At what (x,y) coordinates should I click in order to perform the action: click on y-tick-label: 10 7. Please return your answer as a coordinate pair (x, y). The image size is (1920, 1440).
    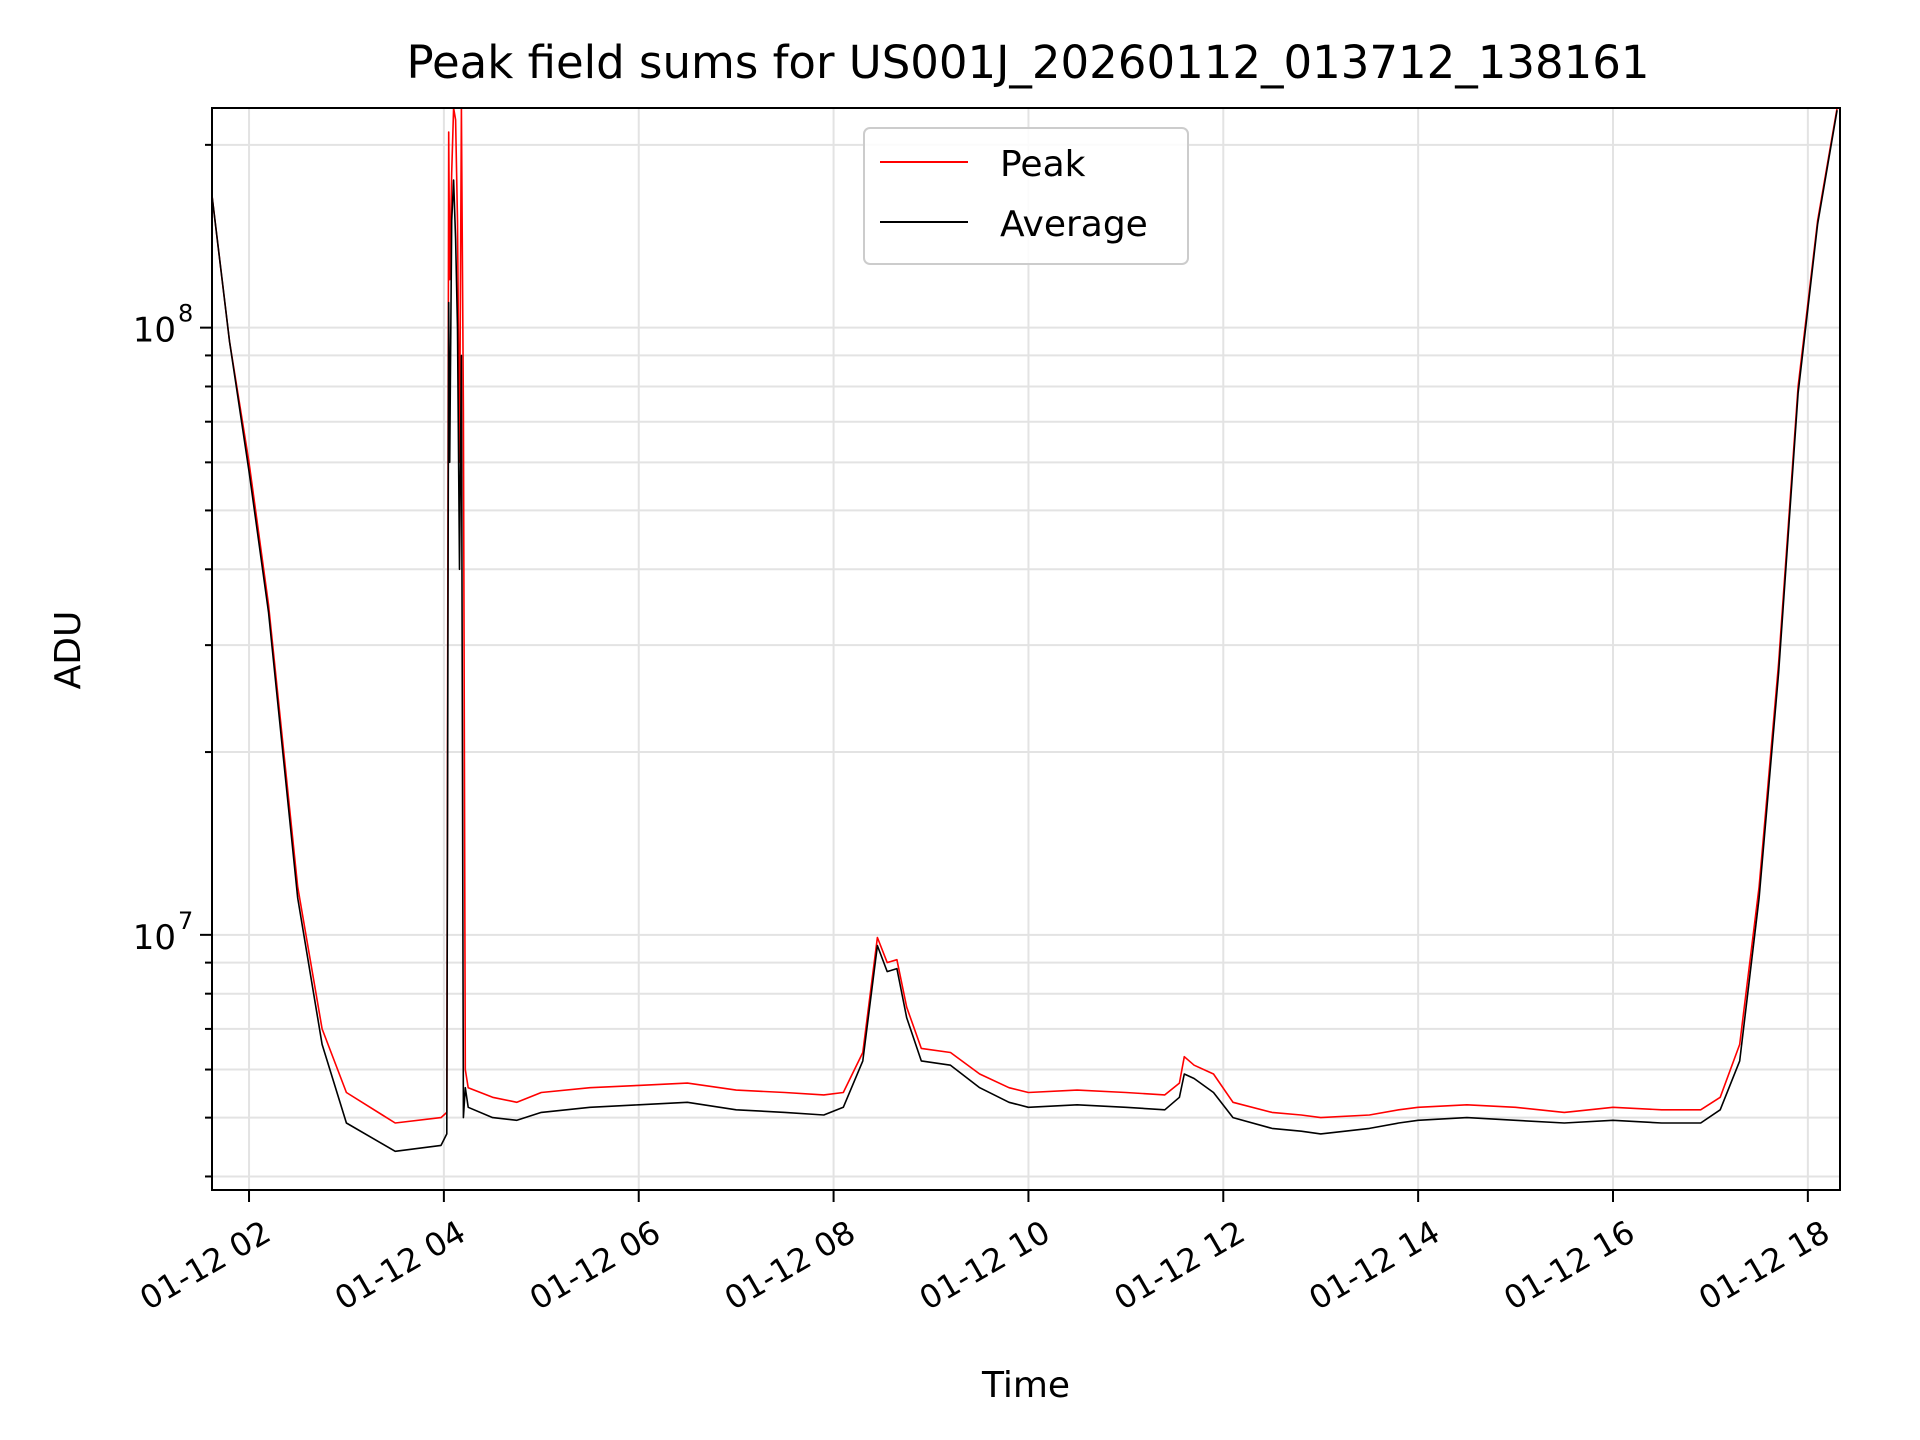
    Looking at the image, I should click on (163, 932).